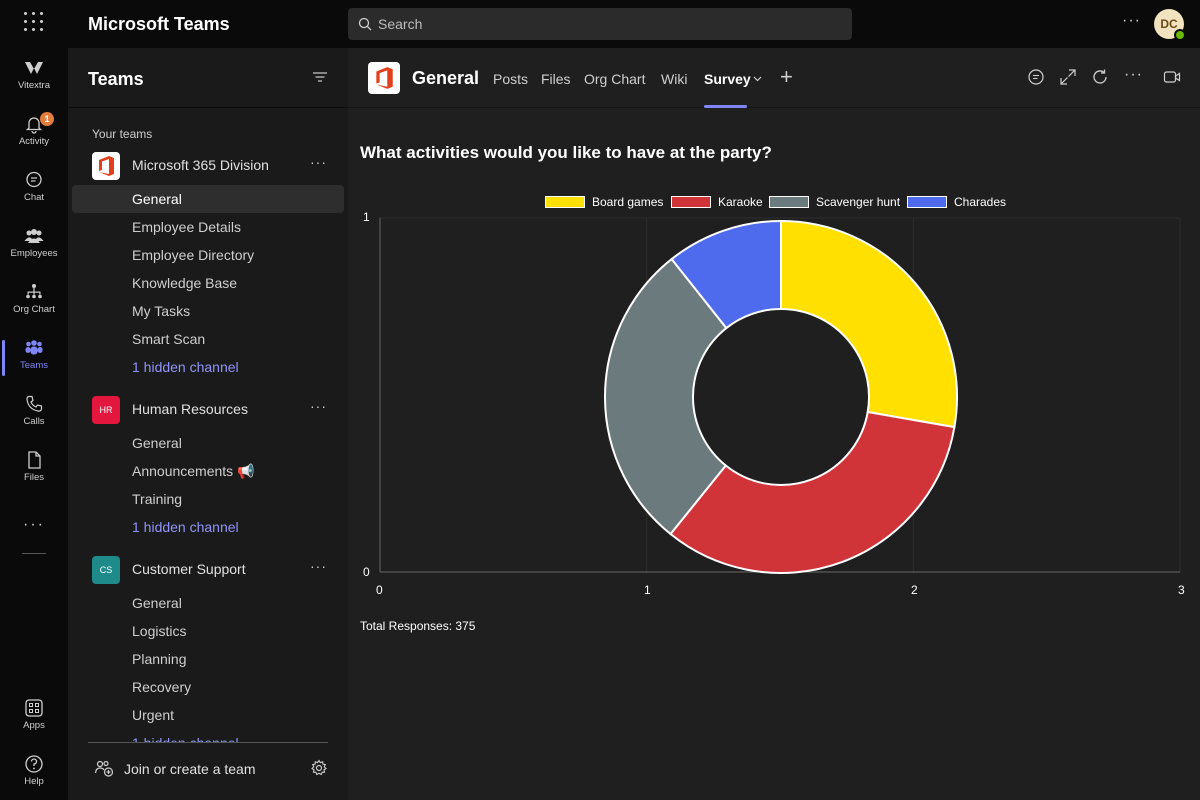 The height and width of the screenshot is (800, 1200). I want to click on rail-label: Apps, so click(34, 725).